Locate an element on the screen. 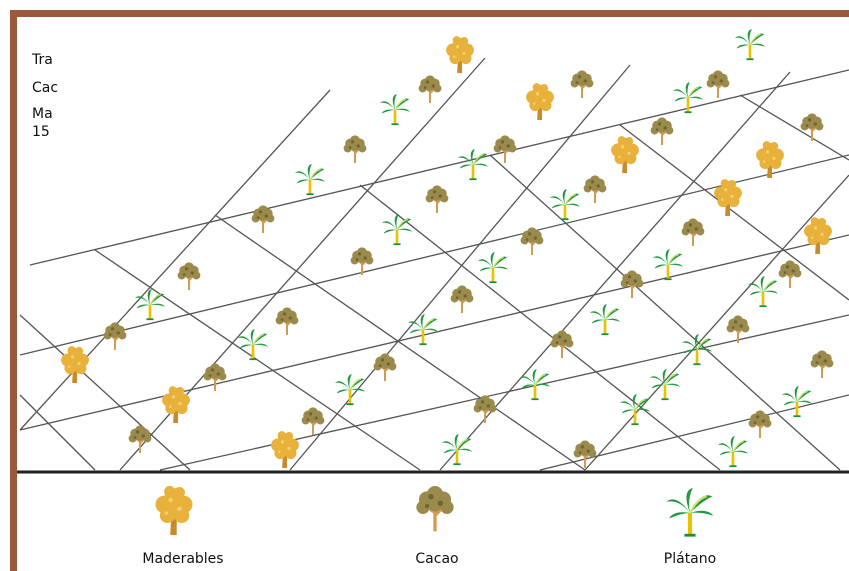 The image size is (849, 571). frame-left is located at coordinates (13, 290).